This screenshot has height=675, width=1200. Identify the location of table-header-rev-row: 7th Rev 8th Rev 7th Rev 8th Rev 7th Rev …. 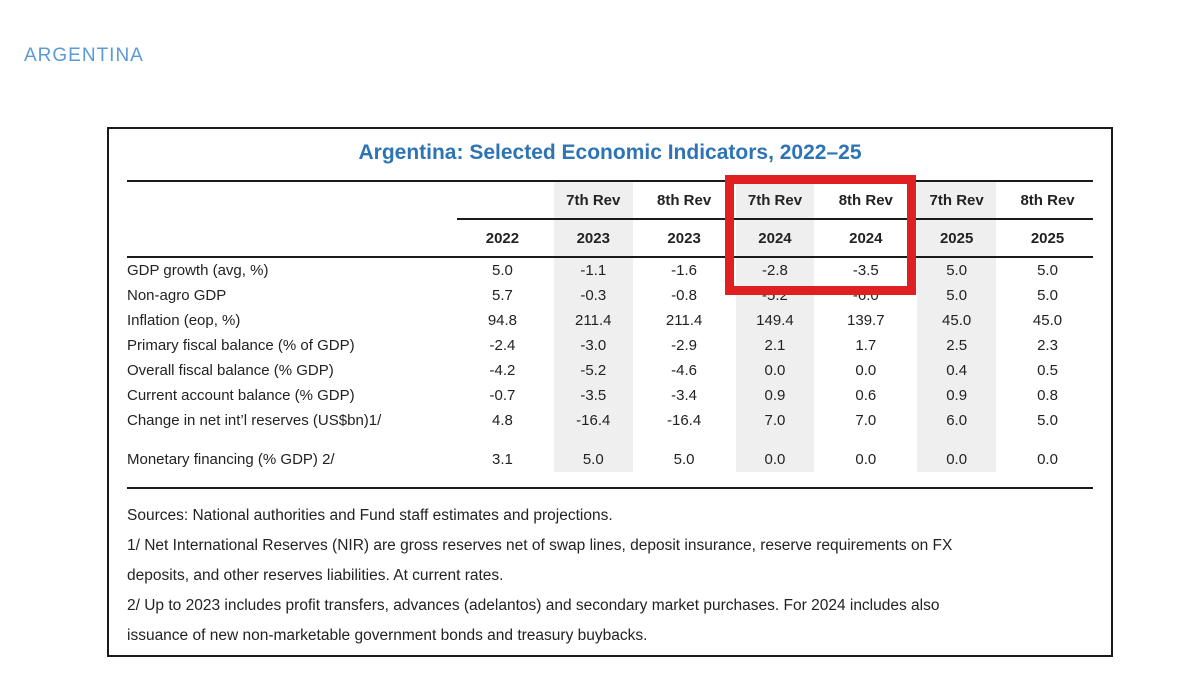
(610, 200).